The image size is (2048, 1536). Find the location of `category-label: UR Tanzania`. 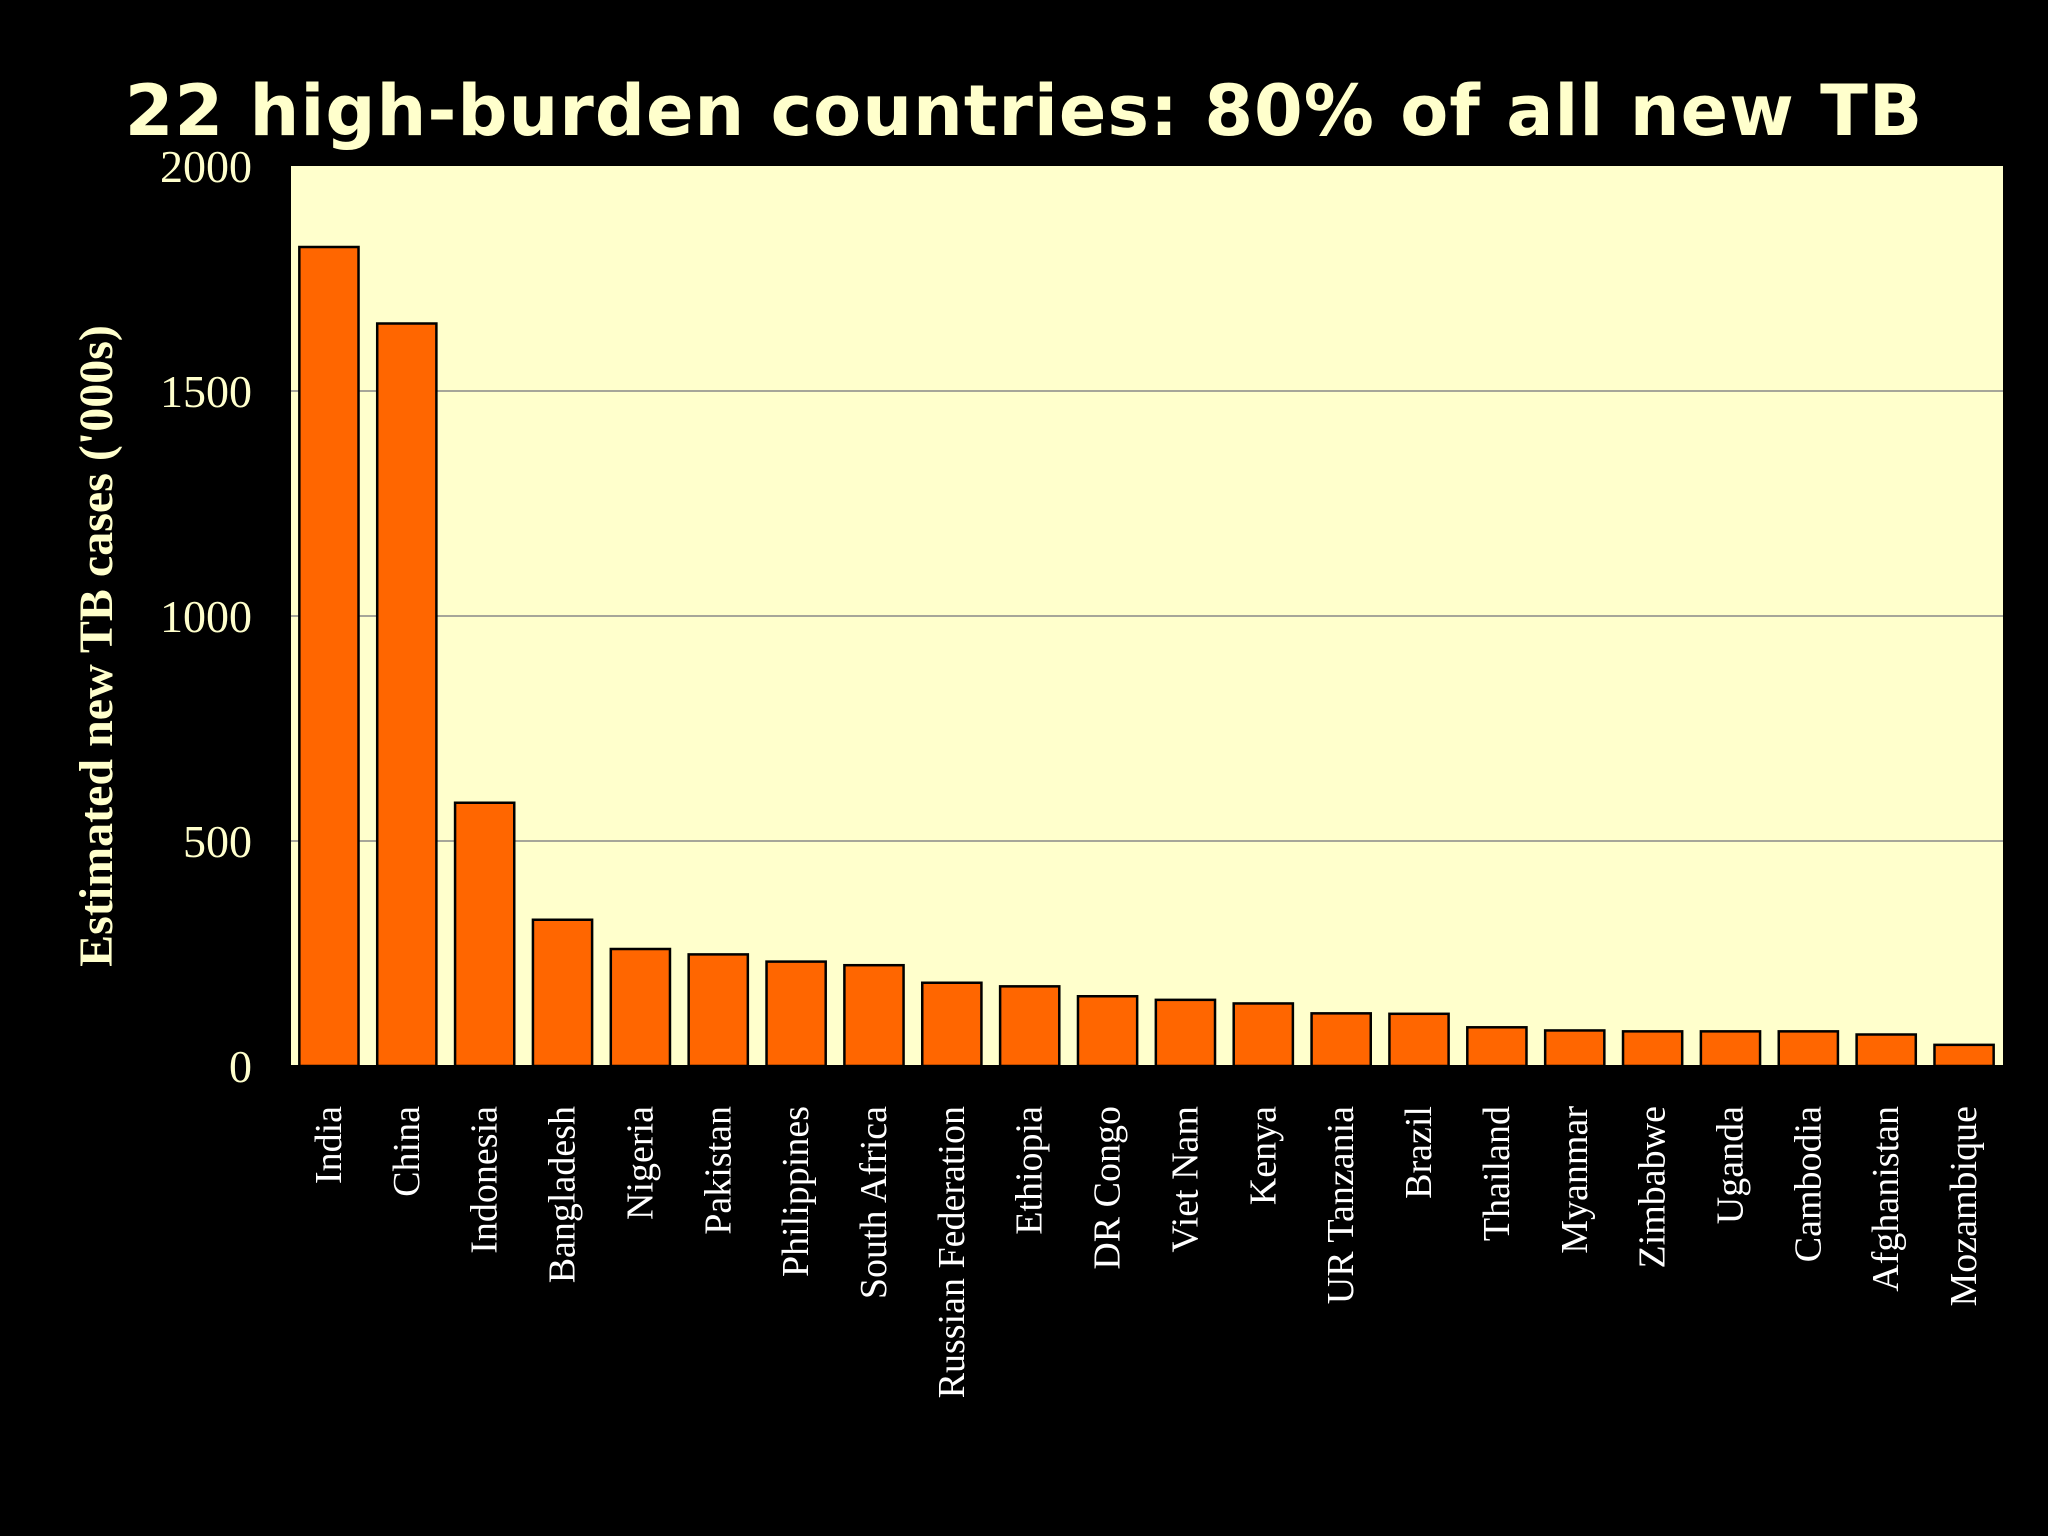

category-label: UR Tanzania is located at coordinates (1341, 1205).